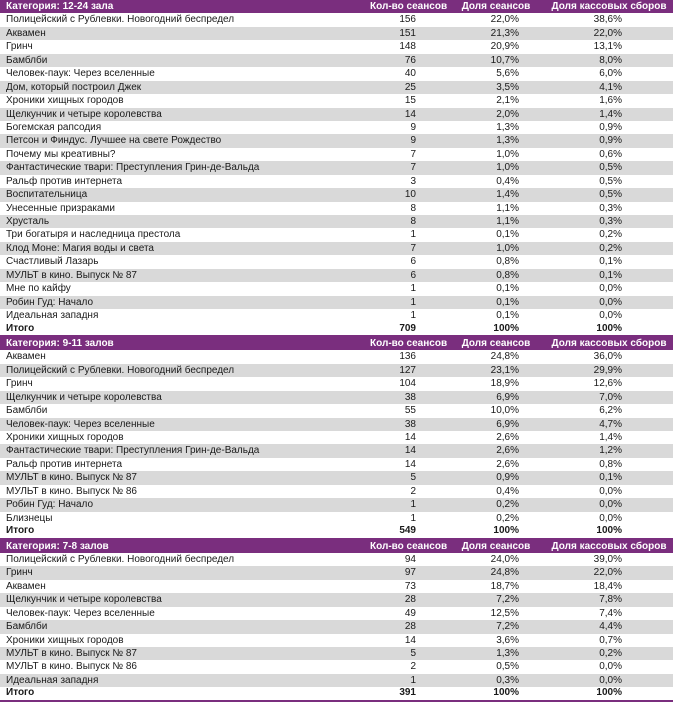  What do you see at coordinates (507, 114) in the screenshot?
I see `session-share: 2,0%` at bounding box center [507, 114].